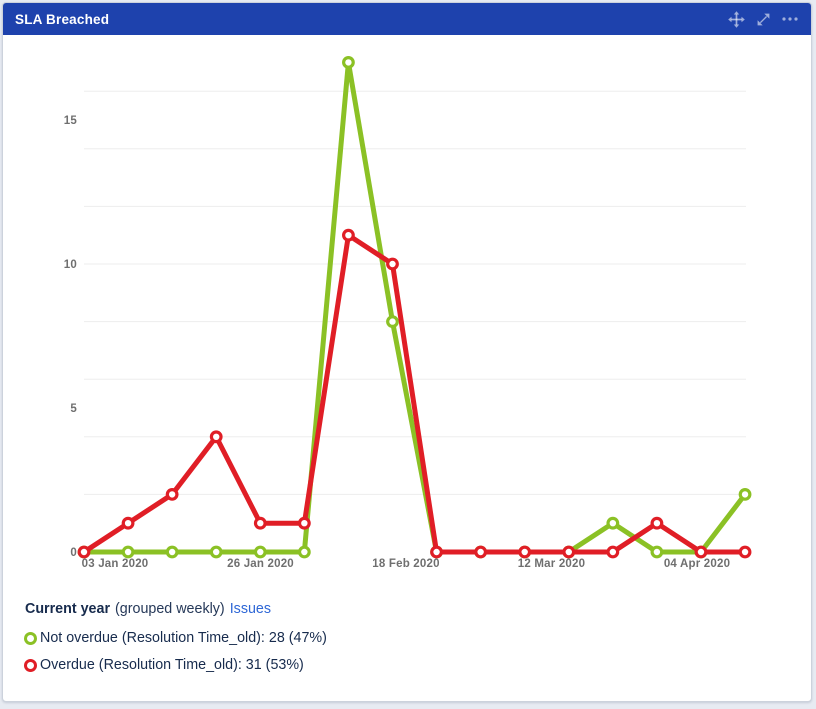 The image size is (816, 709). I want to click on issues-link: Issues, so click(250, 609).